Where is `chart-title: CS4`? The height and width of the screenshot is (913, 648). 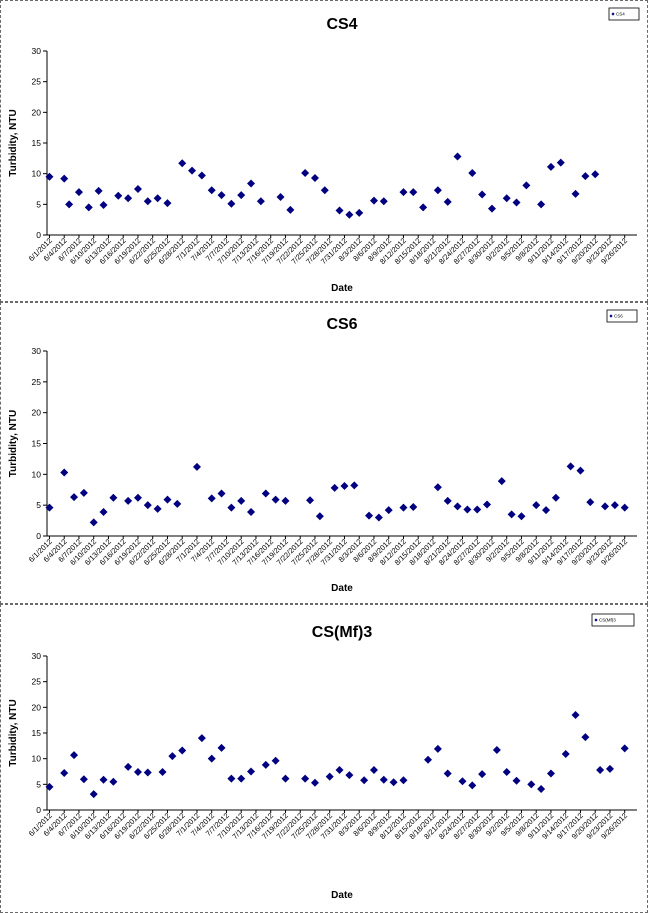
chart-title: CS4 is located at coordinates (341, 24).